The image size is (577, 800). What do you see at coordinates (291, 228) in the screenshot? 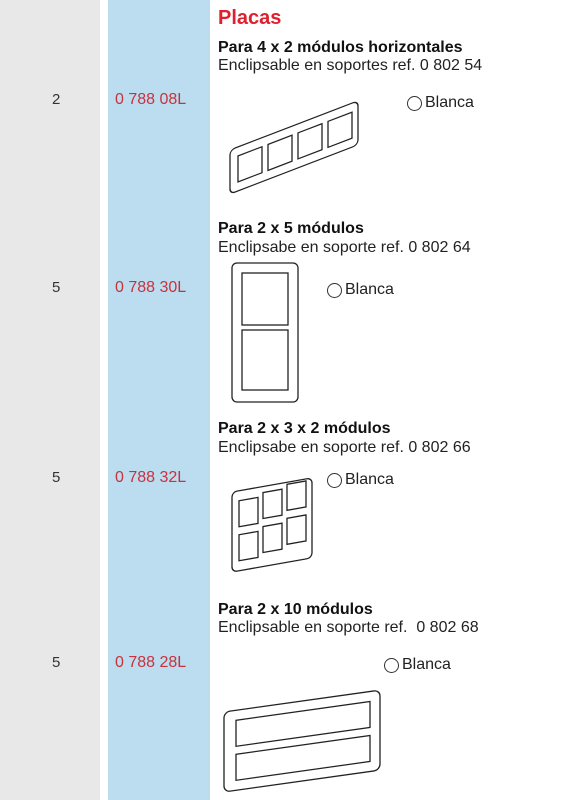
I see `item-title: Para 2 x 5 módulos` at bounding box center [291, 228].